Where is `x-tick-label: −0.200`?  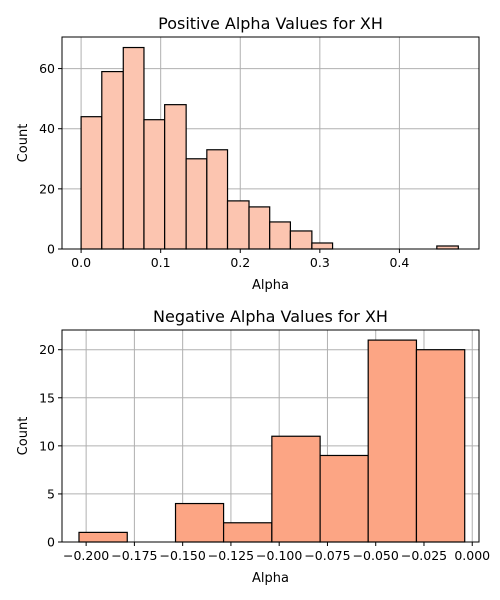
x-tick-label: −0.200 is located at coordinates (86, 555).